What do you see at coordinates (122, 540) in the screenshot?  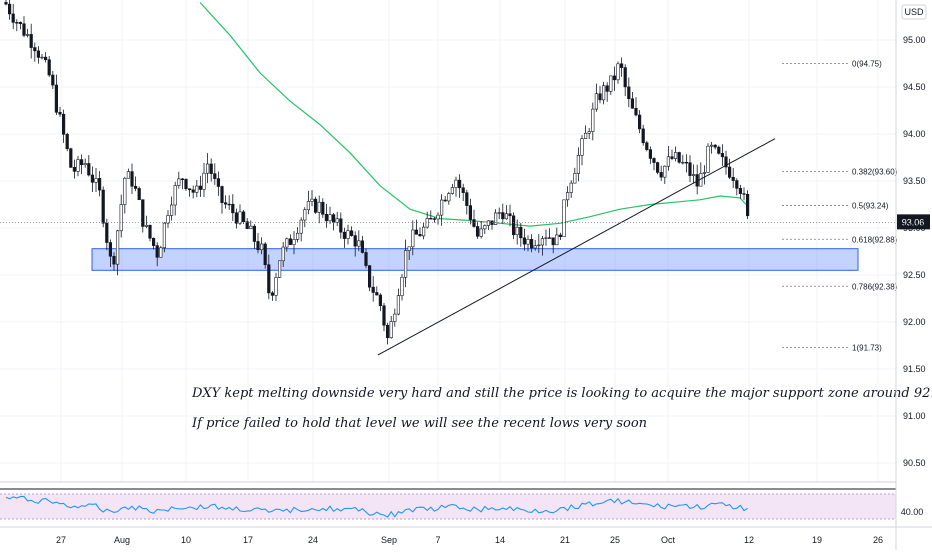 I see `time-tick-label: Aug` at bounding box center [122, 540].